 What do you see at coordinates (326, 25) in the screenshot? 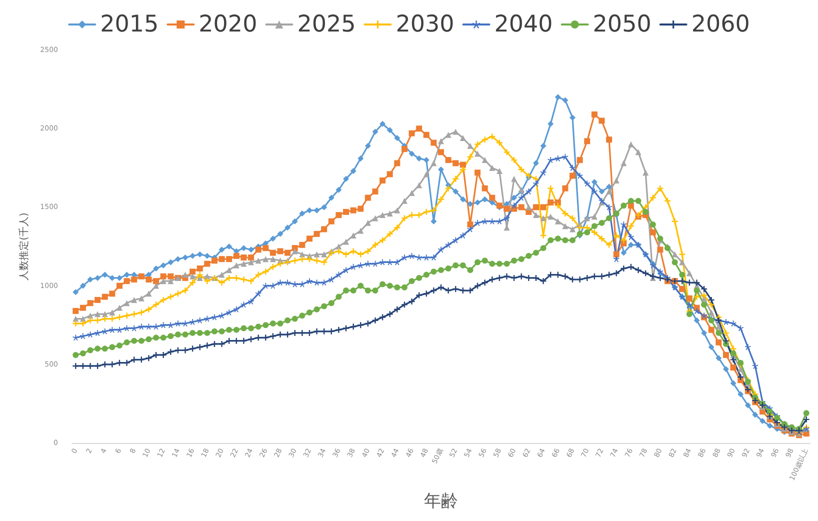
I see `legend-label: 2025` at bounding box center [326, 25].